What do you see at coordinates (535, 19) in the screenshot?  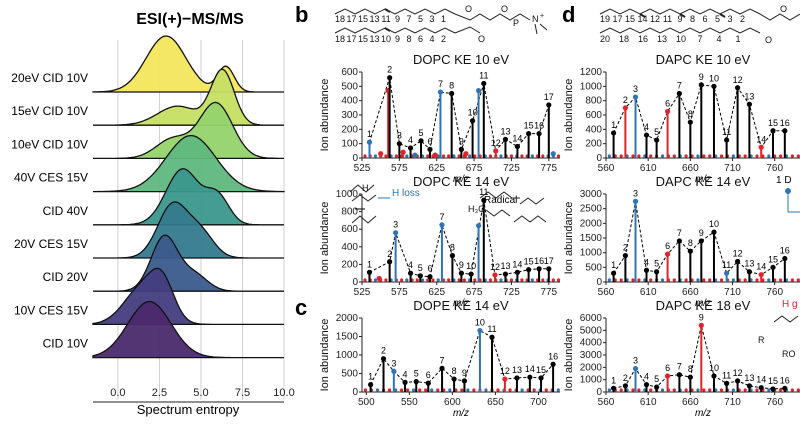 I see `svg-text: N` at bounding box center [535, 19].